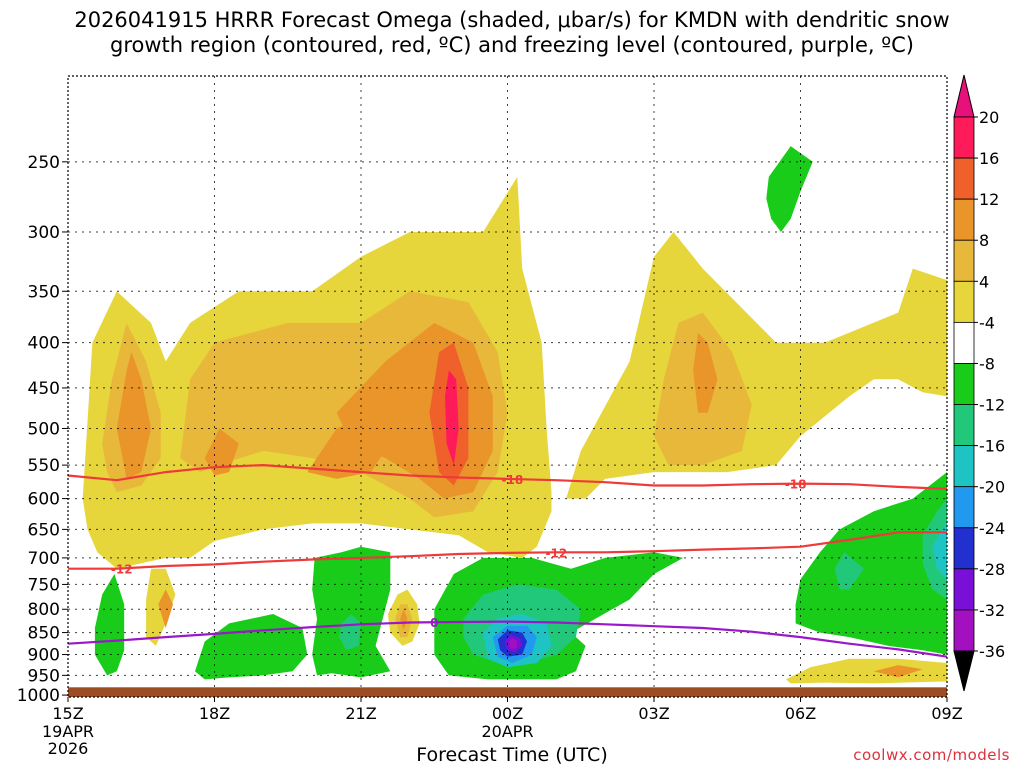 The width and height of the screenshot is (1024, 768). I want to click on colorbar-label-5: -4, so click(987, 322).